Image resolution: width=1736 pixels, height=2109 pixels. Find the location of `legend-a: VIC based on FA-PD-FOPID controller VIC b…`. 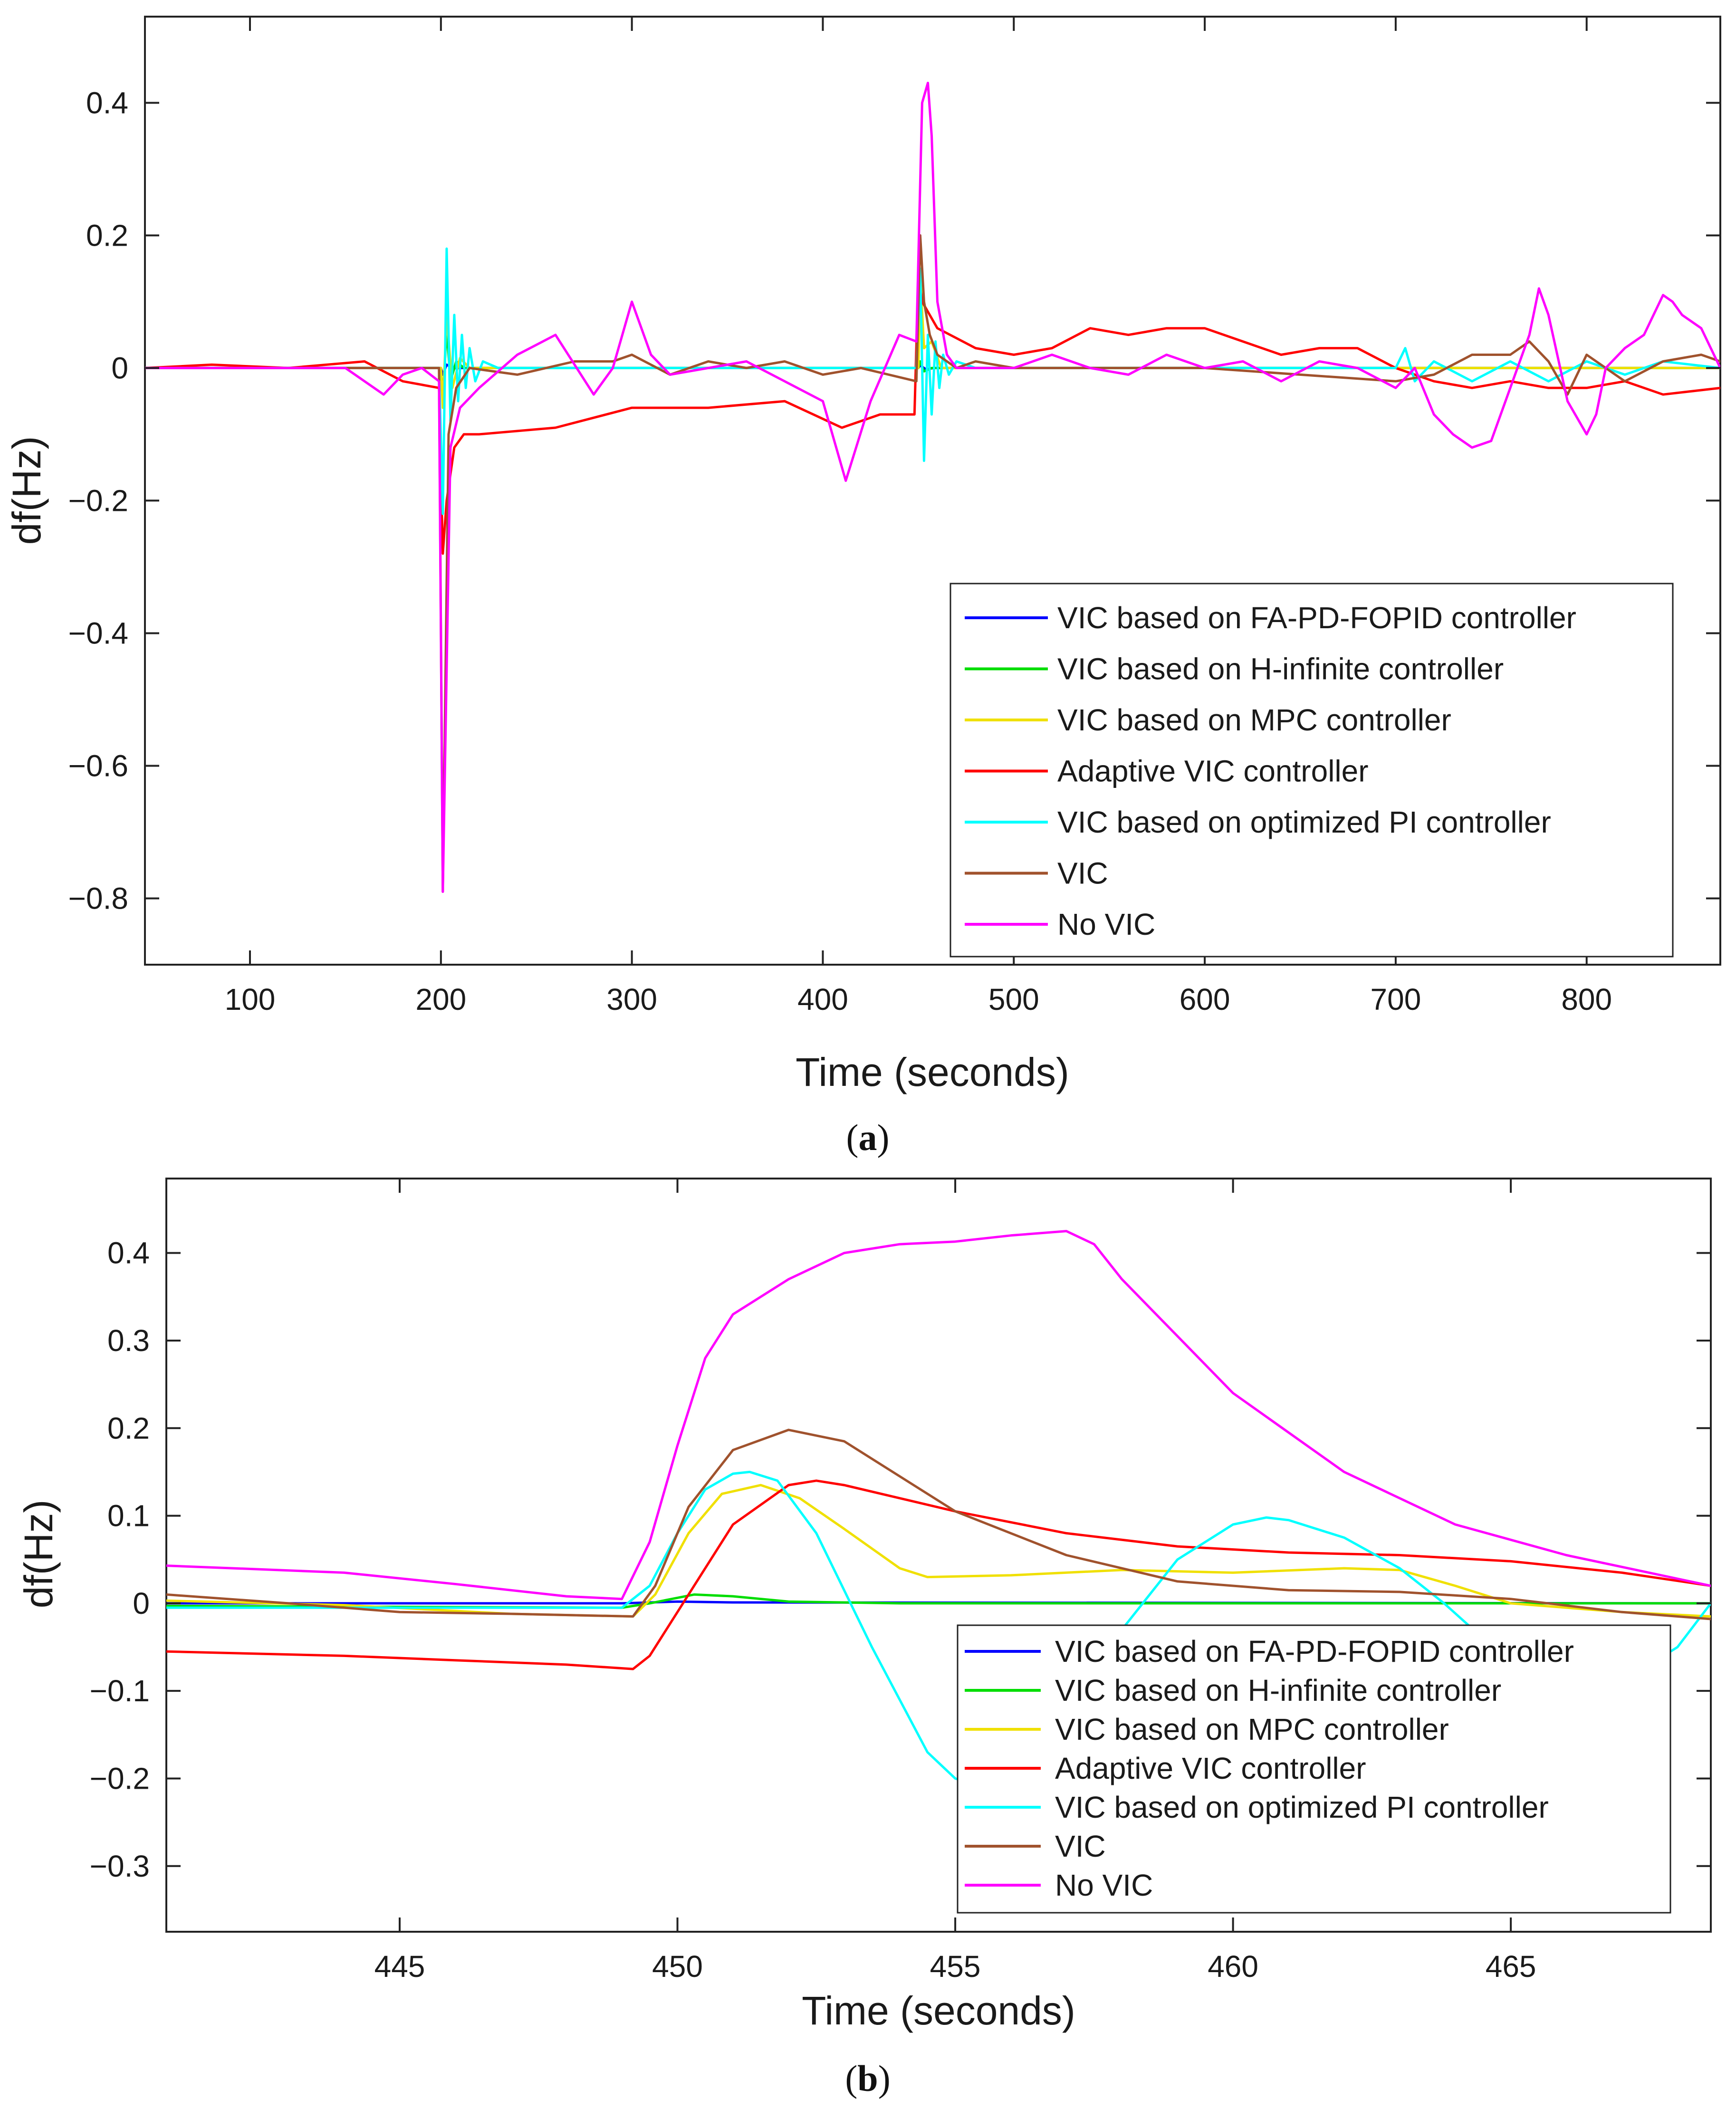

legend-a: VIC based on FA-PD-FOPID controller VIC b… is located at coordinates (1312, 770).